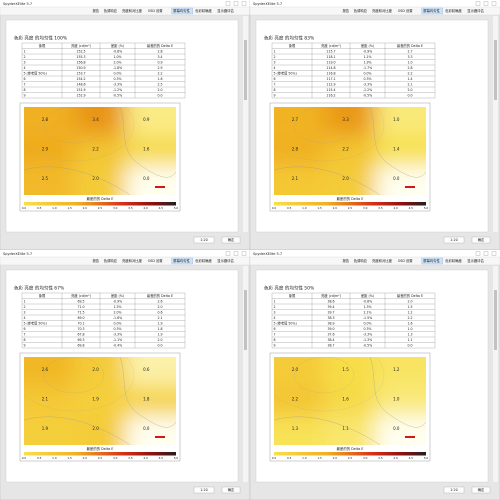 The height and width of the screenshot is (500, 500). Describe the element at coordinates (367, 329) in the screenshot. I see `table-cell: 0.3%` at that location.